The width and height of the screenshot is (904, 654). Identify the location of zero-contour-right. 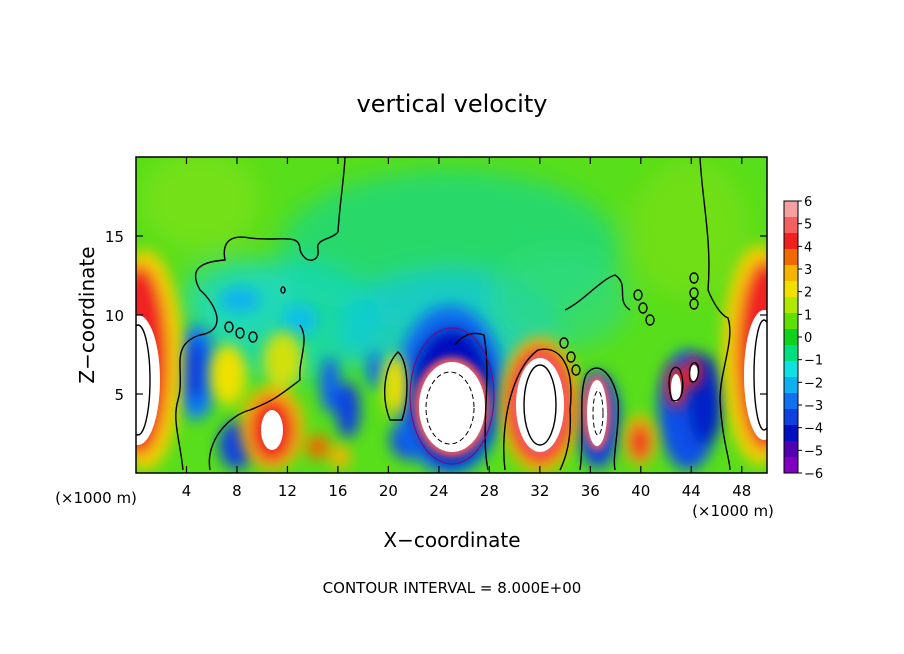
(715, 314).